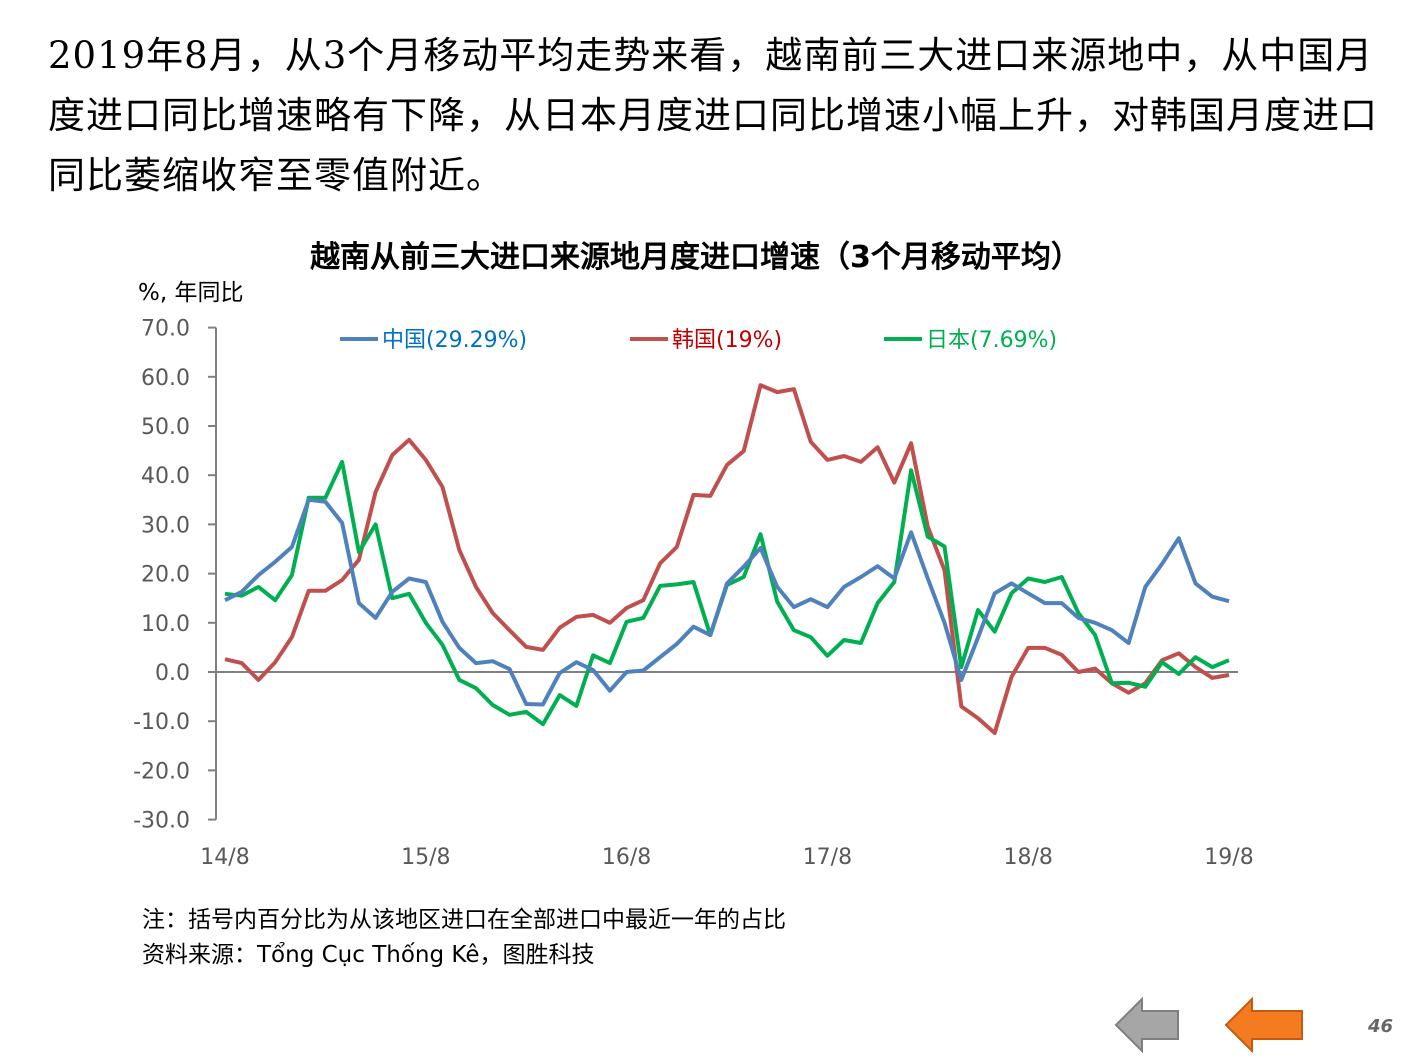 The height and width of the screenshot is (1058, 1411). I want to click on x-tick-label: 14/8, so click(224, 857).